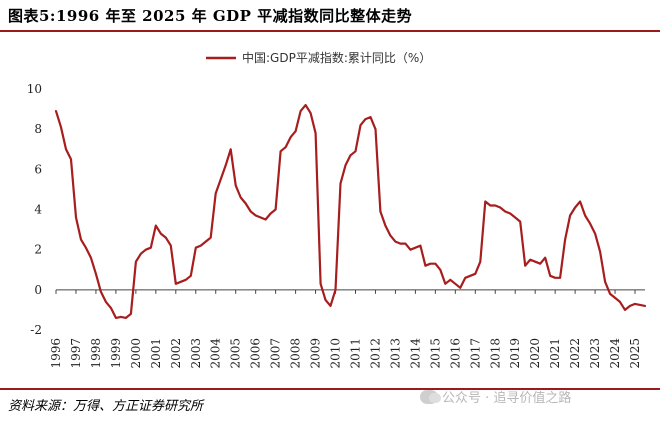 The height and width of the screenshot is (423, 660). Describe the element at coordinates (575, 353) in the screenshot. I see `x-tick-label: 2022` at that location.